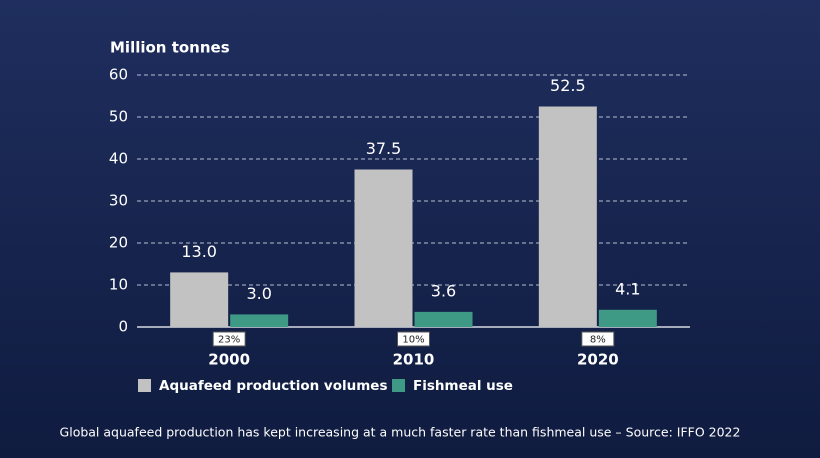 This screenshot has height=458, width=820. I want to click on share-label: 10%, so click(413, 340).